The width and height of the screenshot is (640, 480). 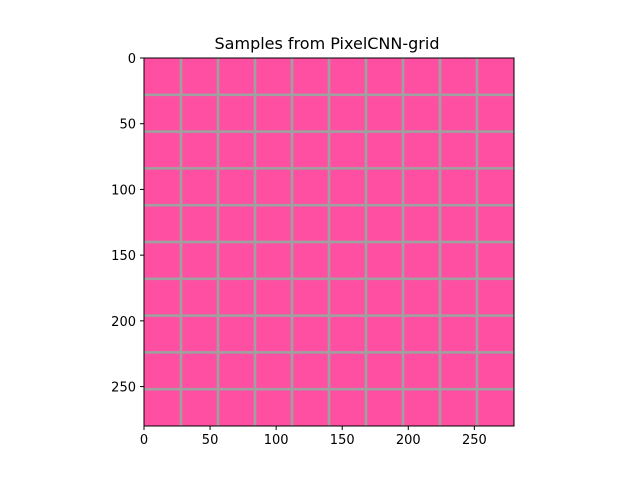 What do you see at coordinates (276, 440) in the screenshot?
I see `x-tick-label: 100` at bounding box center [276, 440].